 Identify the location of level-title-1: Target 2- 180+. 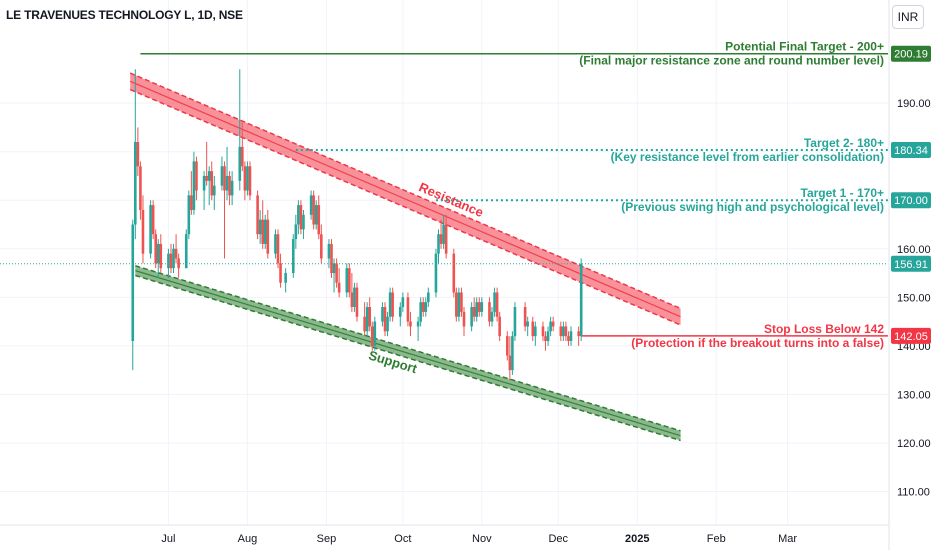
(844, 143).